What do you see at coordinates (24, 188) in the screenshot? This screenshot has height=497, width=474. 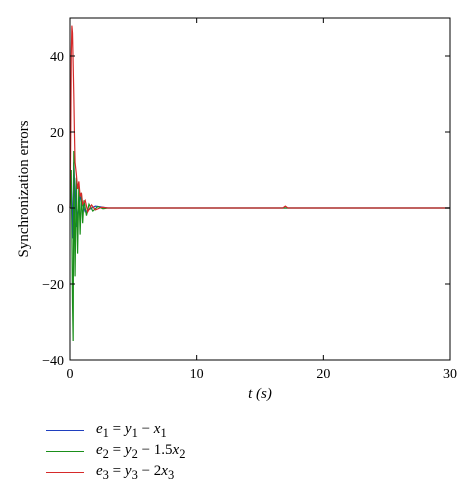 I see `y-axis-label: Synchronization errors` at bounding box center [24, 188].